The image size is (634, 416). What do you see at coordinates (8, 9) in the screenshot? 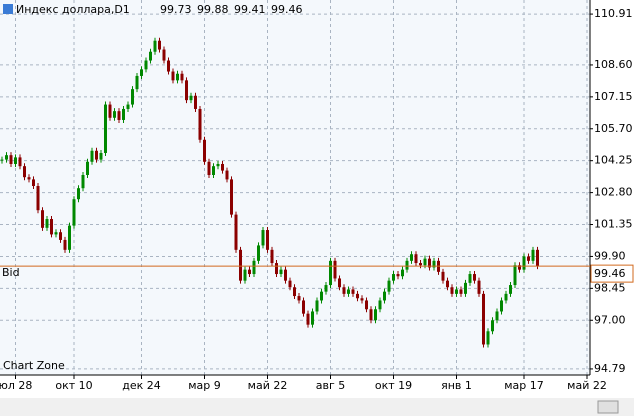
I see `symbol-icon` at bounding box center [8, 9].